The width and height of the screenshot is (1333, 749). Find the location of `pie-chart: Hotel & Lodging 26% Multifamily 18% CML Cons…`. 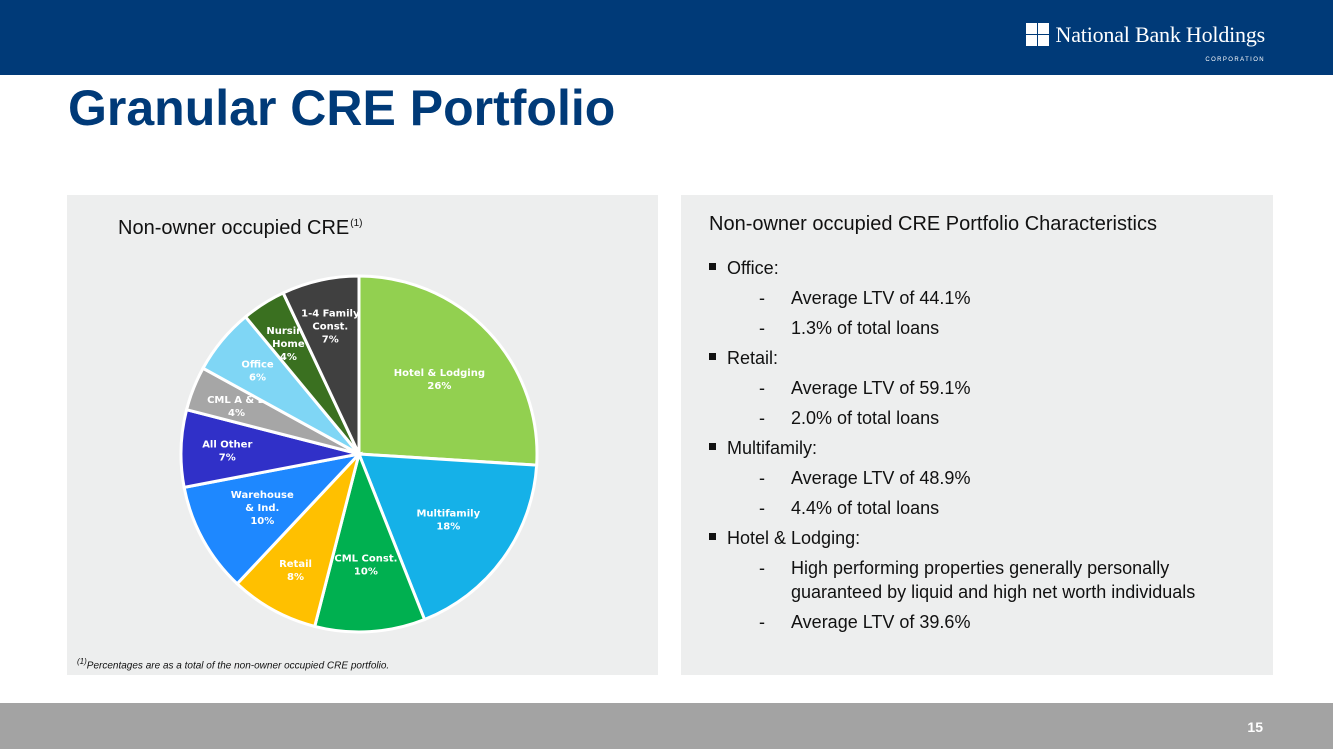

pie-chart: Hotel & Lodging 26% Multifamily 18% CML Cons… is located at coordinates (359, 454).